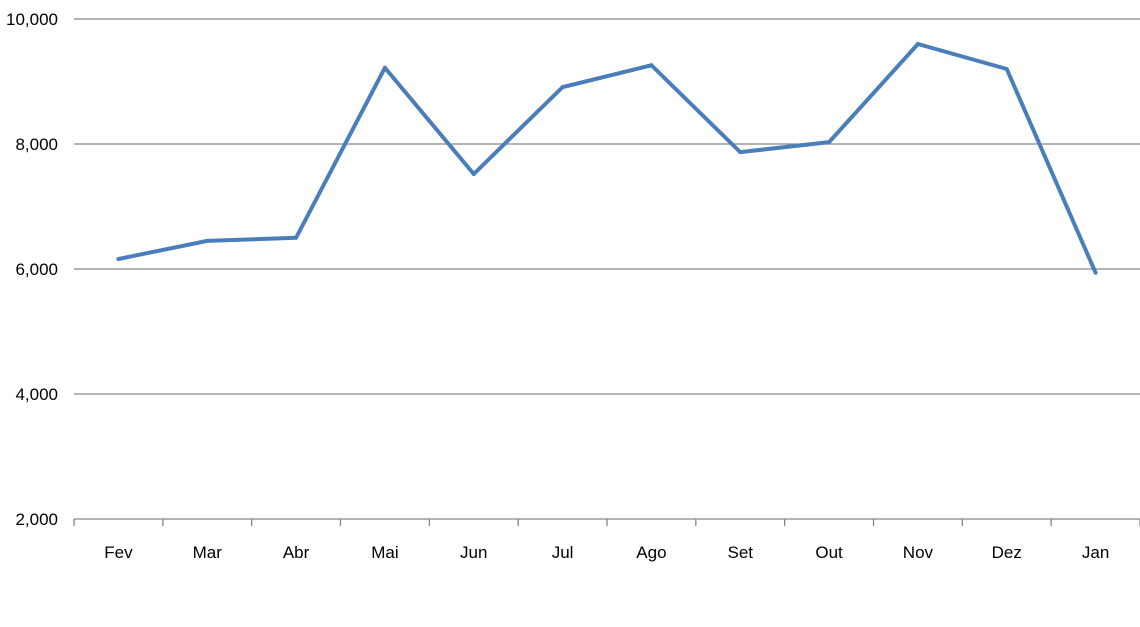 Image resolution: width=1140 pixels, height=627 pixels. I want to click on x-tick-label: Nov, so click(918, 552).